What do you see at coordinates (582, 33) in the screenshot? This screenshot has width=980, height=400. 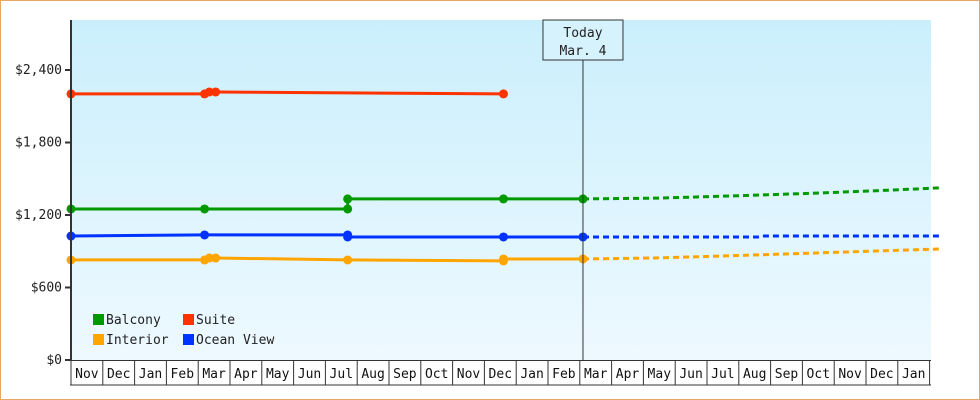 I see `svg-text: Today` at bounding box center [582, 33].